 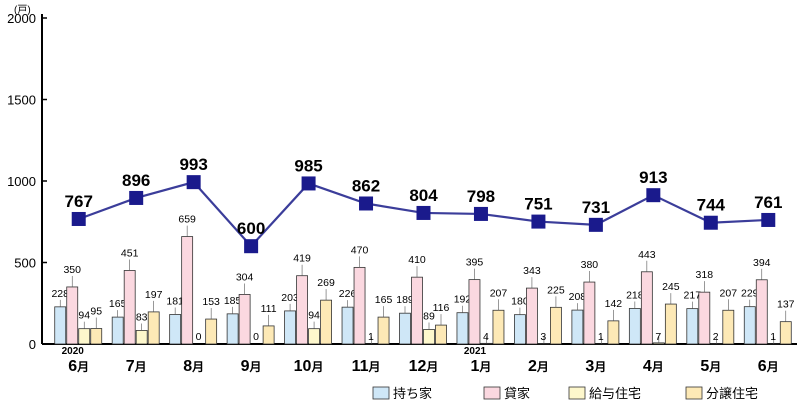 What do you see at coordinates (486, 337) in the screenshot?
I see `bar-value-label: 4` at bounding box center [486, 337].